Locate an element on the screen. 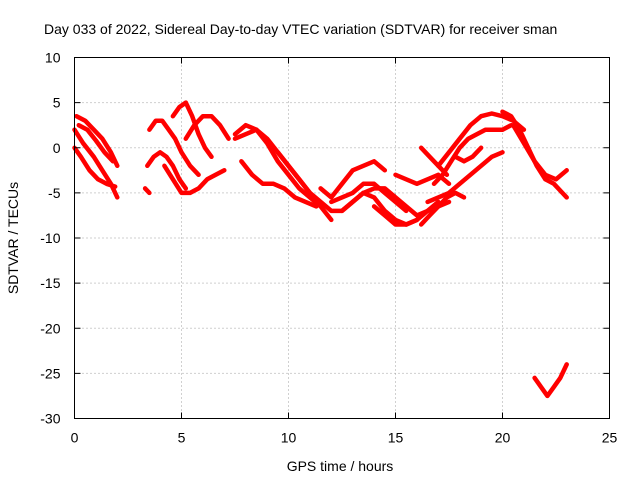  y-tick-label: 0 is located at coordinates (57, 148).